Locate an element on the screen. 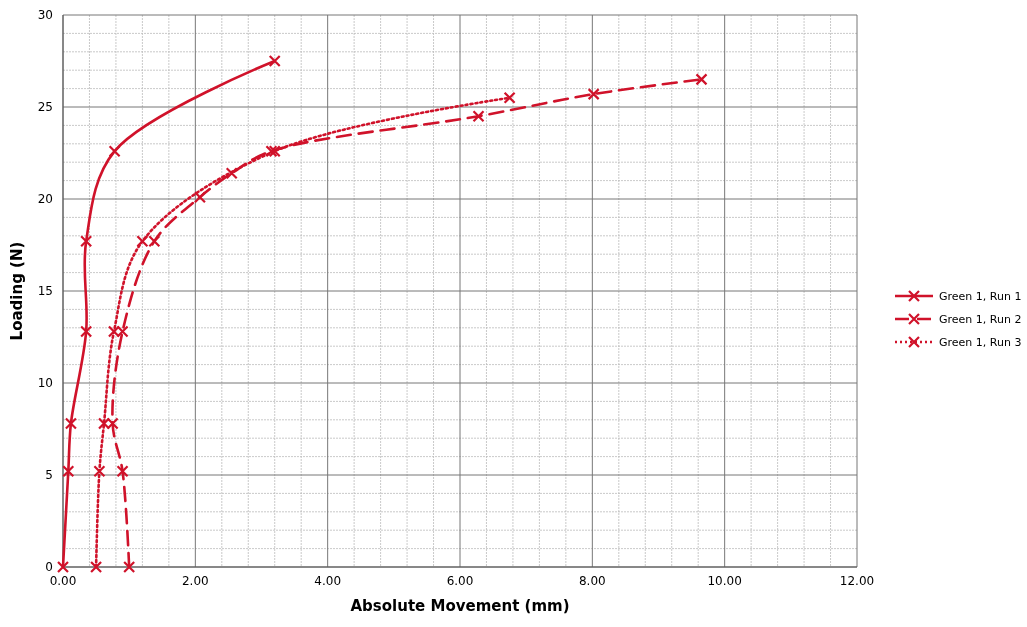 This screenshot has width=1027, height=627. y-tick-label: 0 is located at coordinates (49, 567).